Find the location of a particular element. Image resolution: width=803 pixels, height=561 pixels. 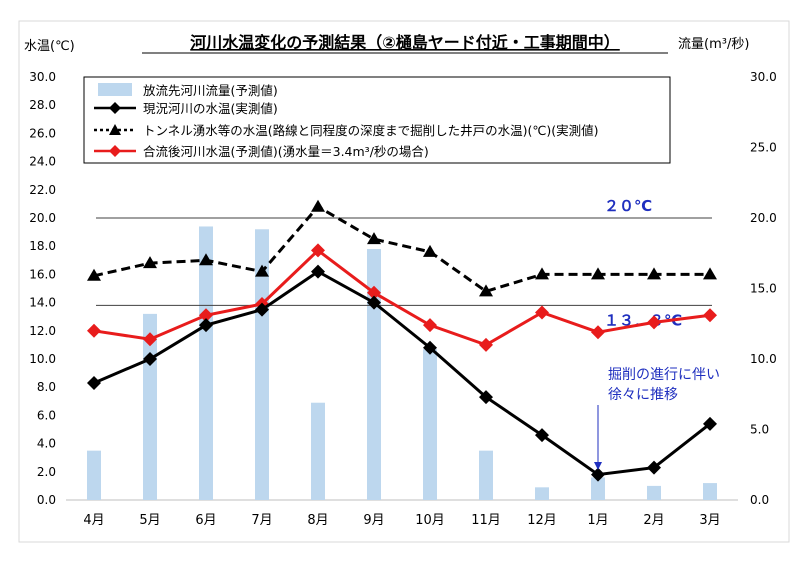

x-tick-label: 6月 is located at coordinates (205, 520).